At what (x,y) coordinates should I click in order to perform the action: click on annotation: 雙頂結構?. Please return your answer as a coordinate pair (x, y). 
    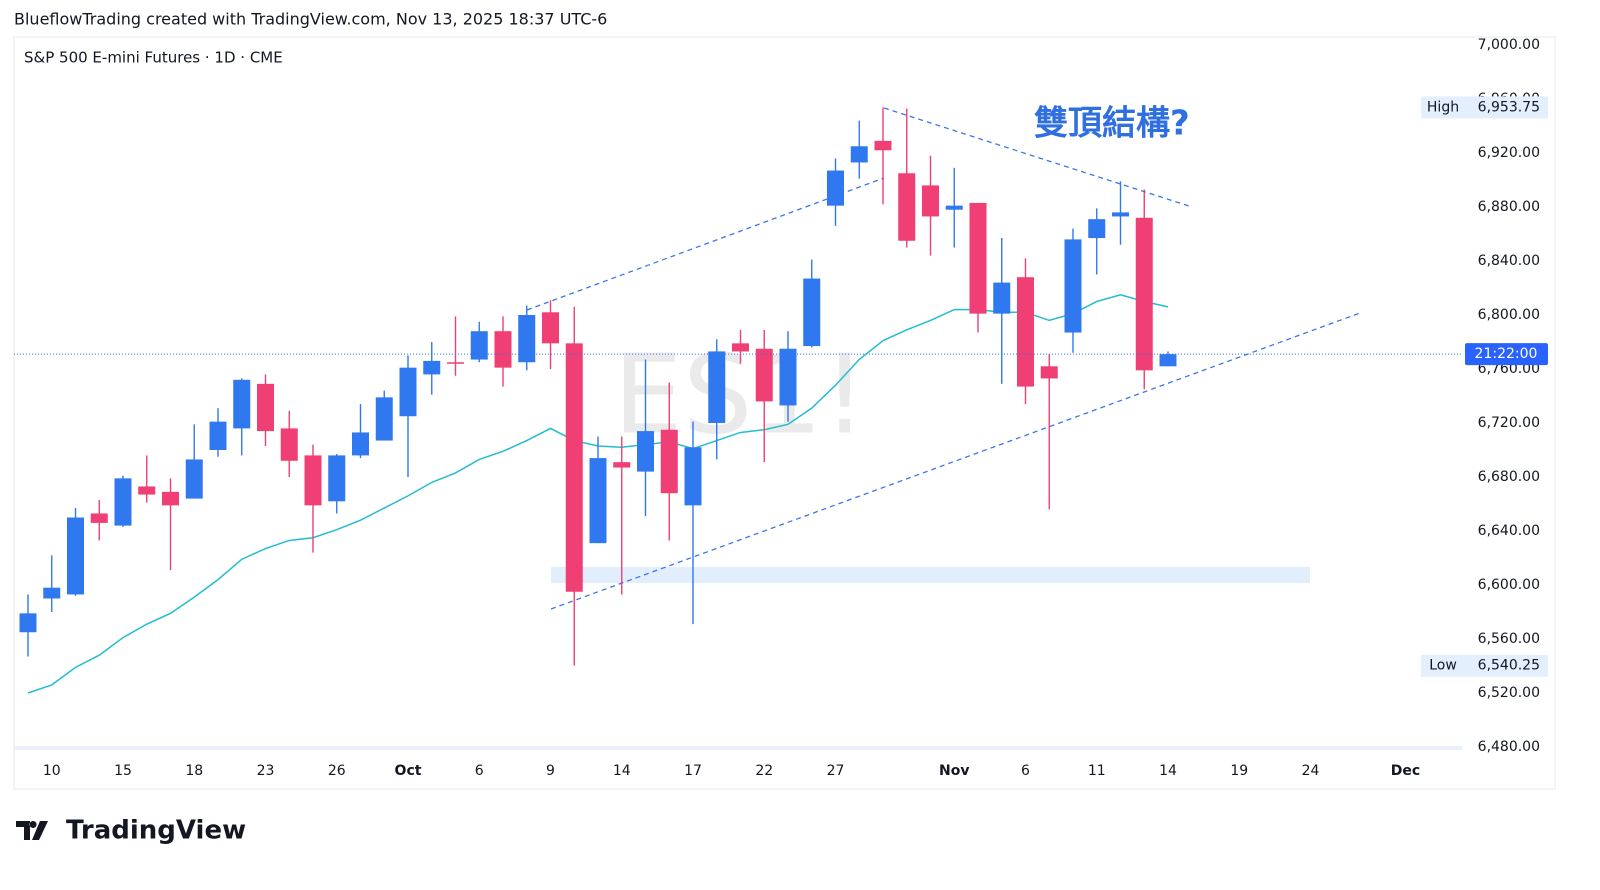
    Looking at the image, I should click on (1112, 124).